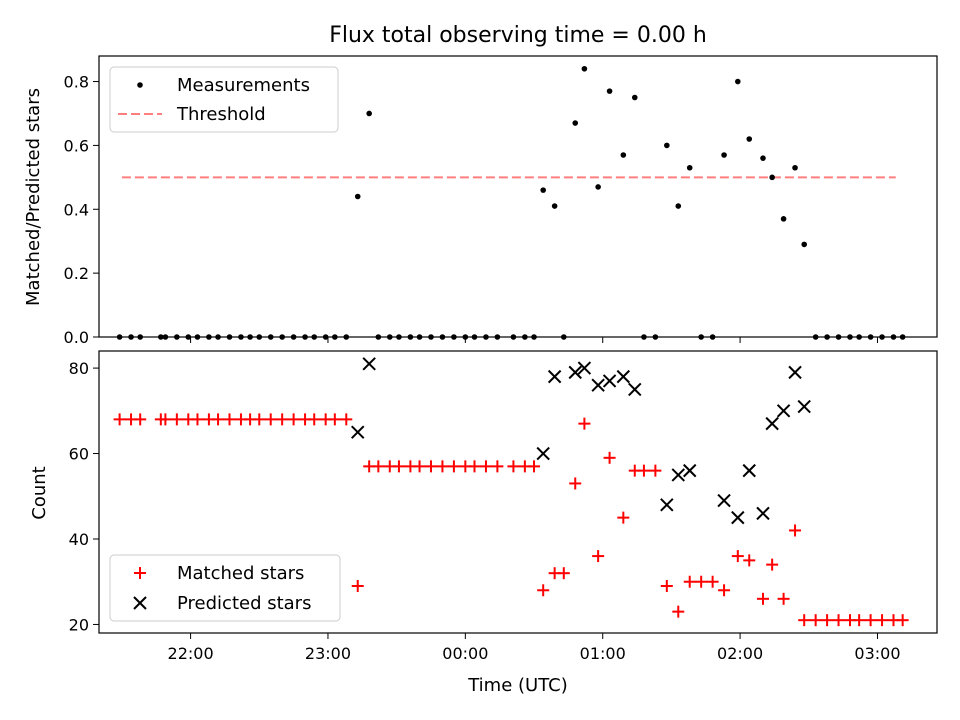  What do you see at coordinates (518, 35) in the screenshot?
I see `top-chart-title: Flux total observing time = 0.00 h` at bounding box center [518, 35].